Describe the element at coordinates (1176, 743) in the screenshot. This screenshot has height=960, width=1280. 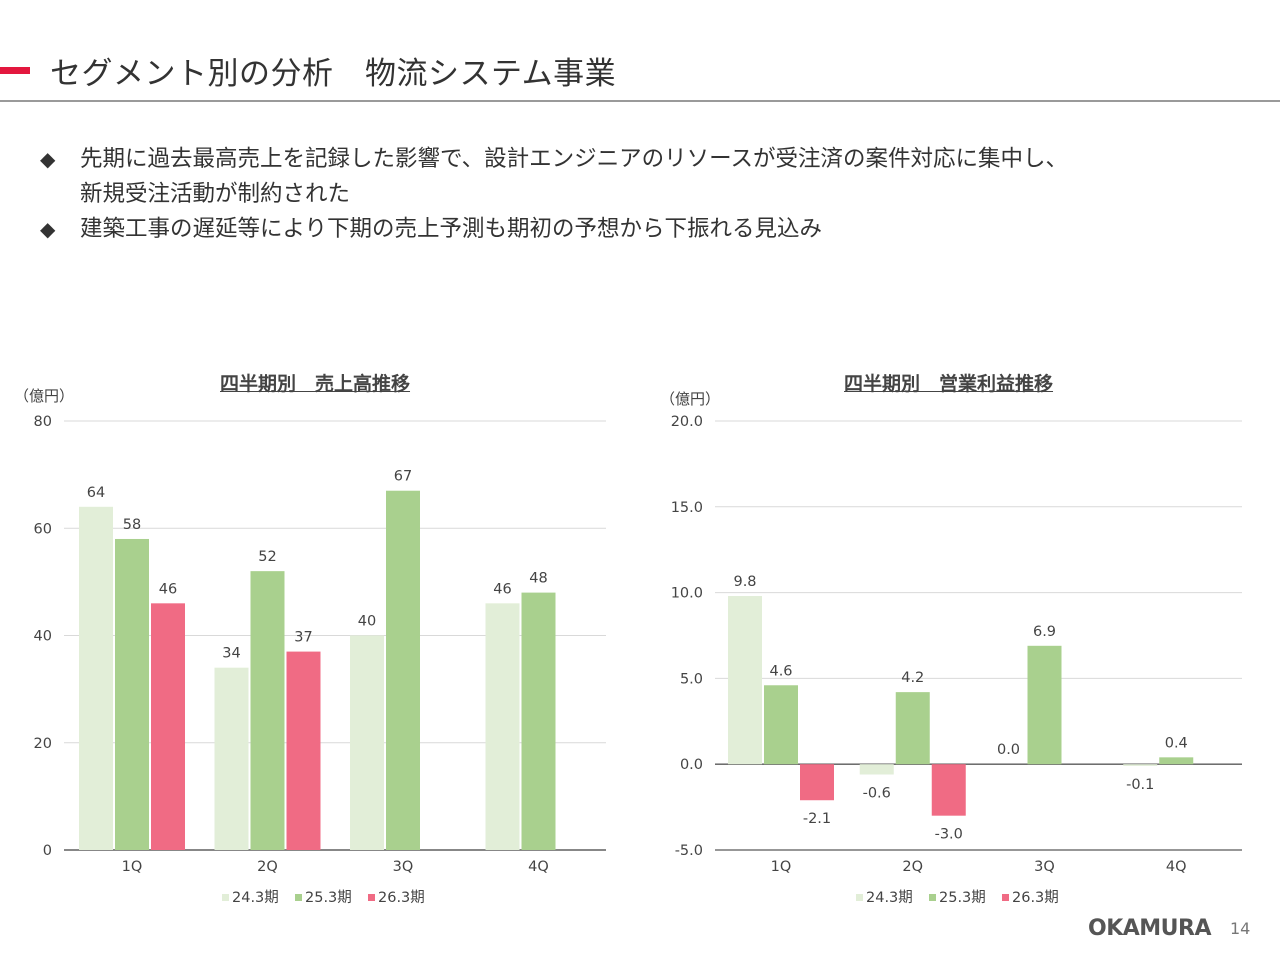
I see `data-label: 0.4` at that location.